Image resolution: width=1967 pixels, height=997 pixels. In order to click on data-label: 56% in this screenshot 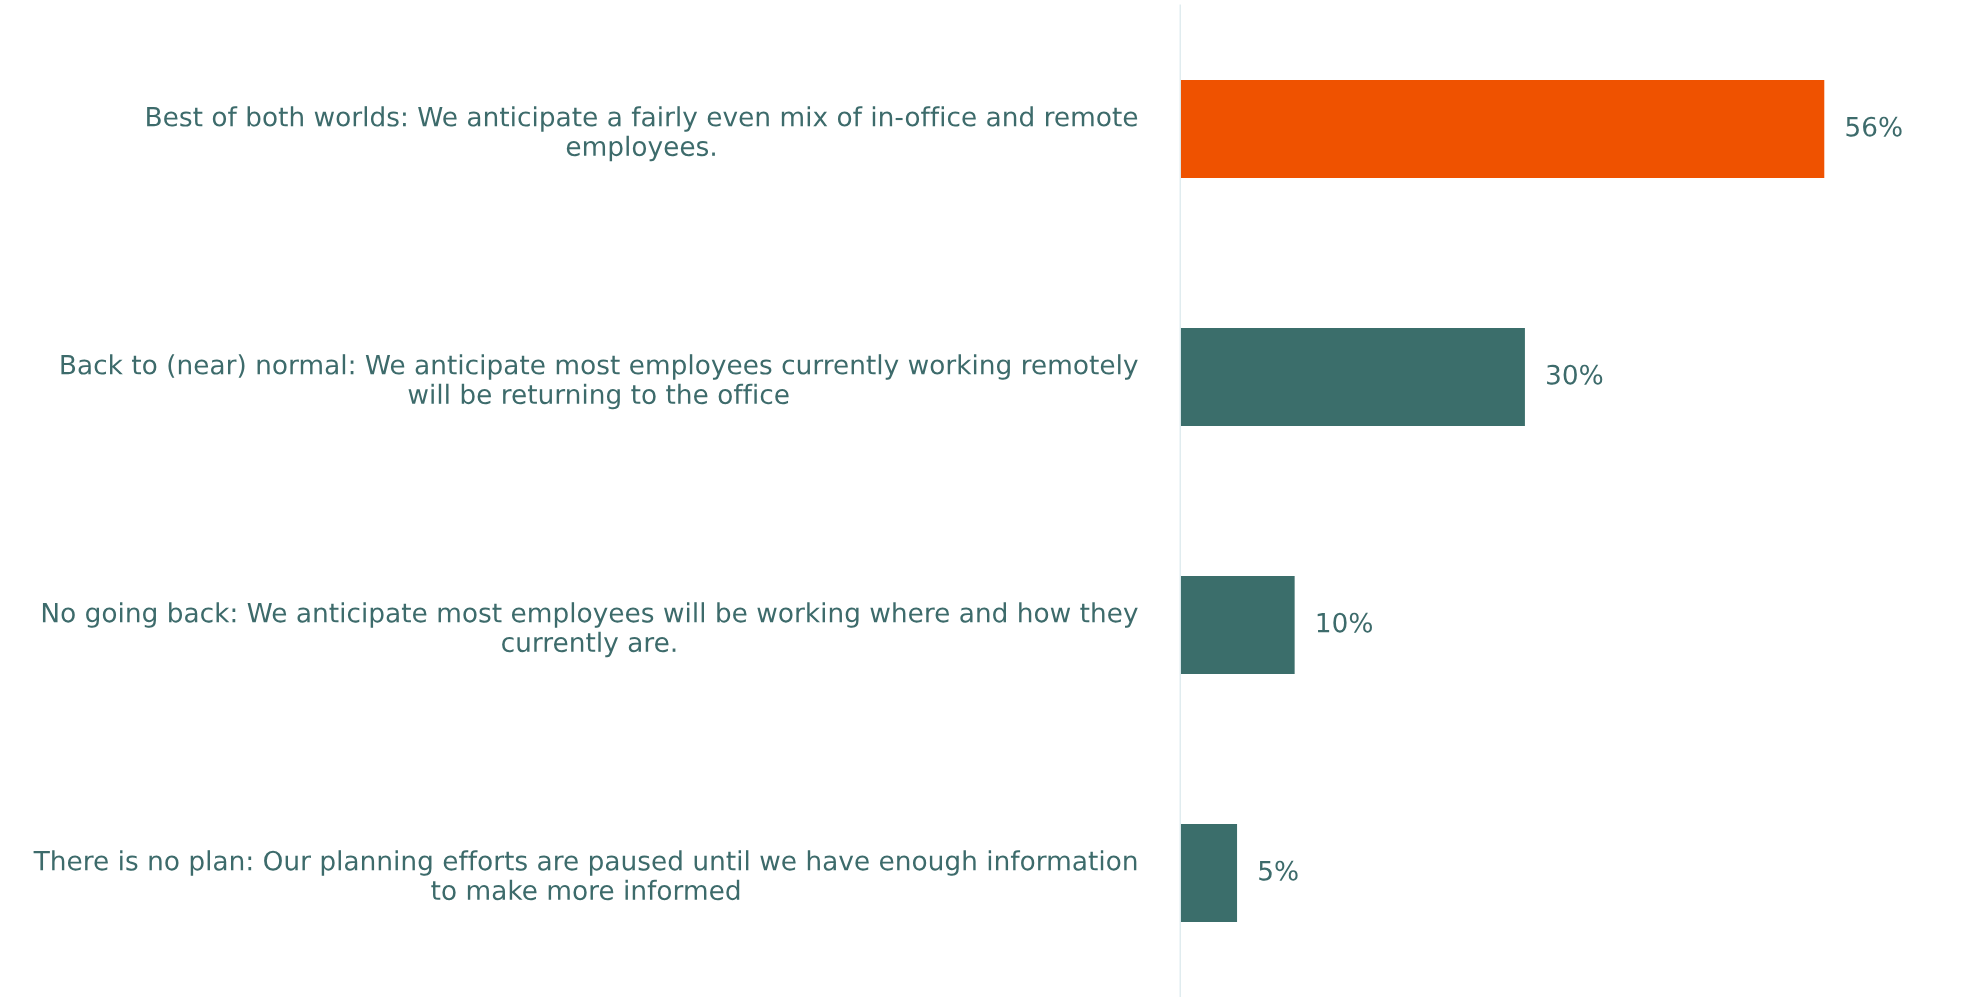, I will do `click(1874, 126)`.